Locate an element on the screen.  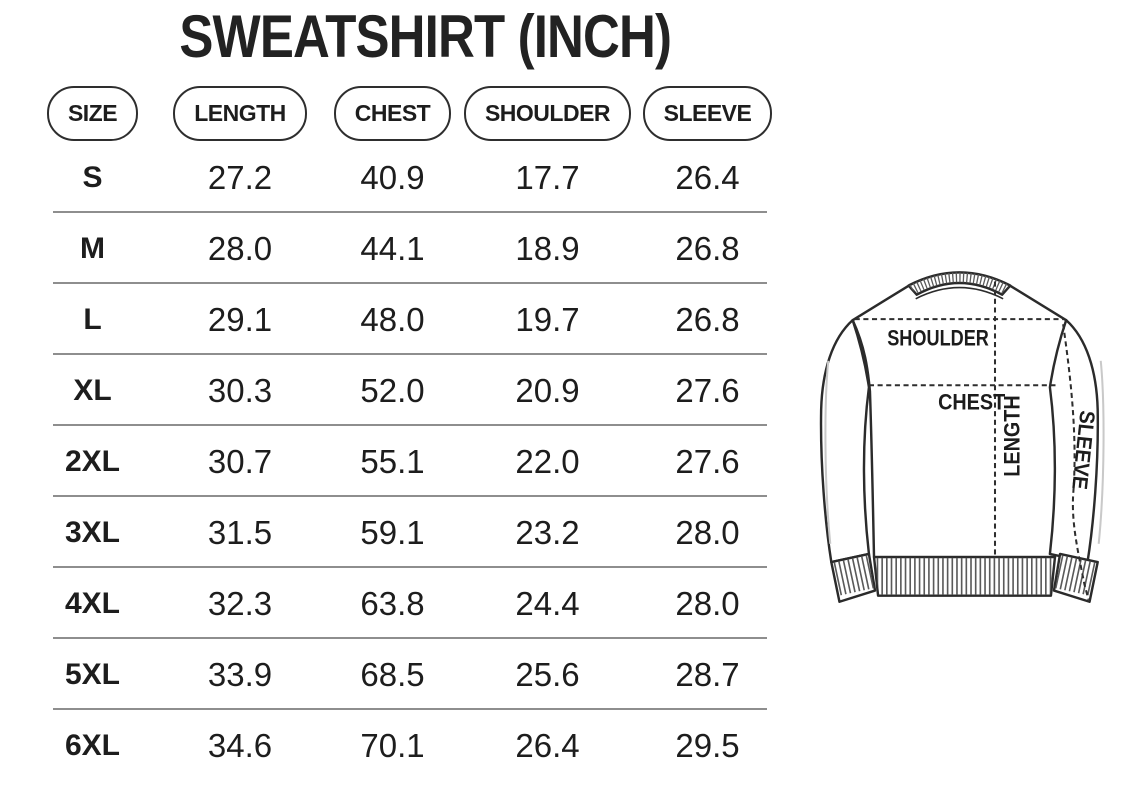
header-cell-size: SIZE is located at coordinates (92, 113).